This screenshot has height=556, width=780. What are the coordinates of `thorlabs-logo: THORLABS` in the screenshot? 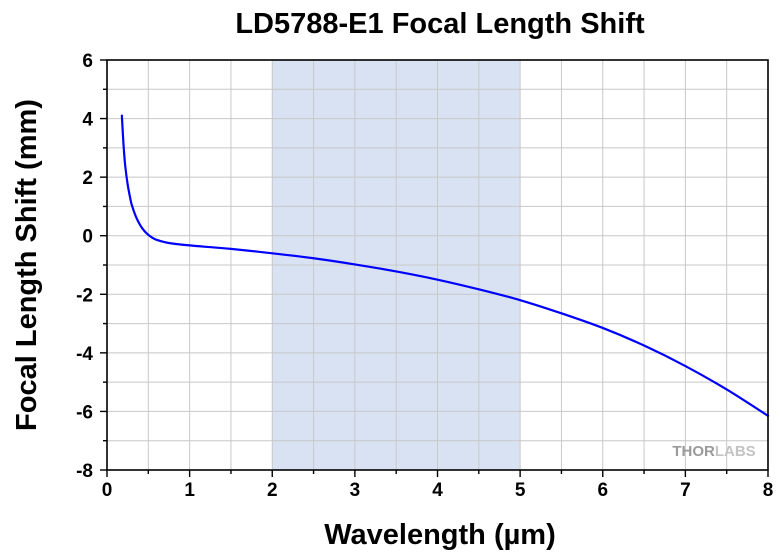 It's located at (713, 451).